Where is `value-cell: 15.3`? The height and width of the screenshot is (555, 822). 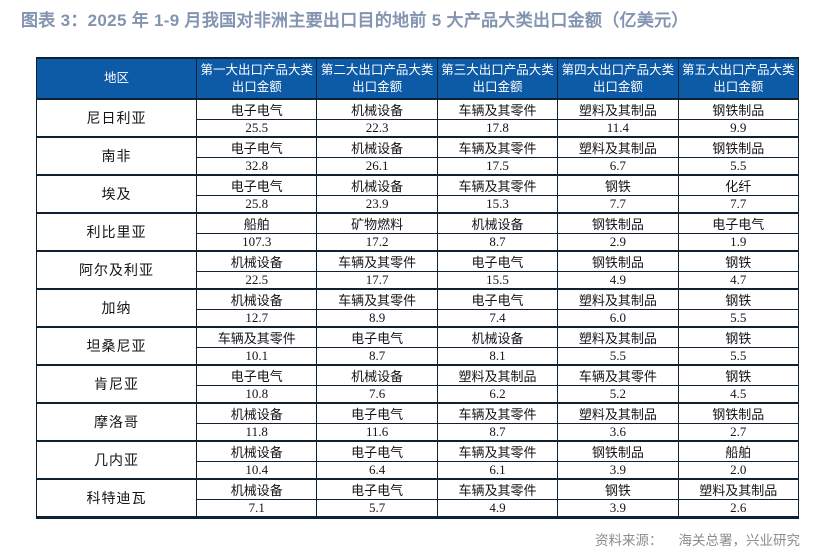
value-cell: 15.3 is located at coordinates (497, 204).